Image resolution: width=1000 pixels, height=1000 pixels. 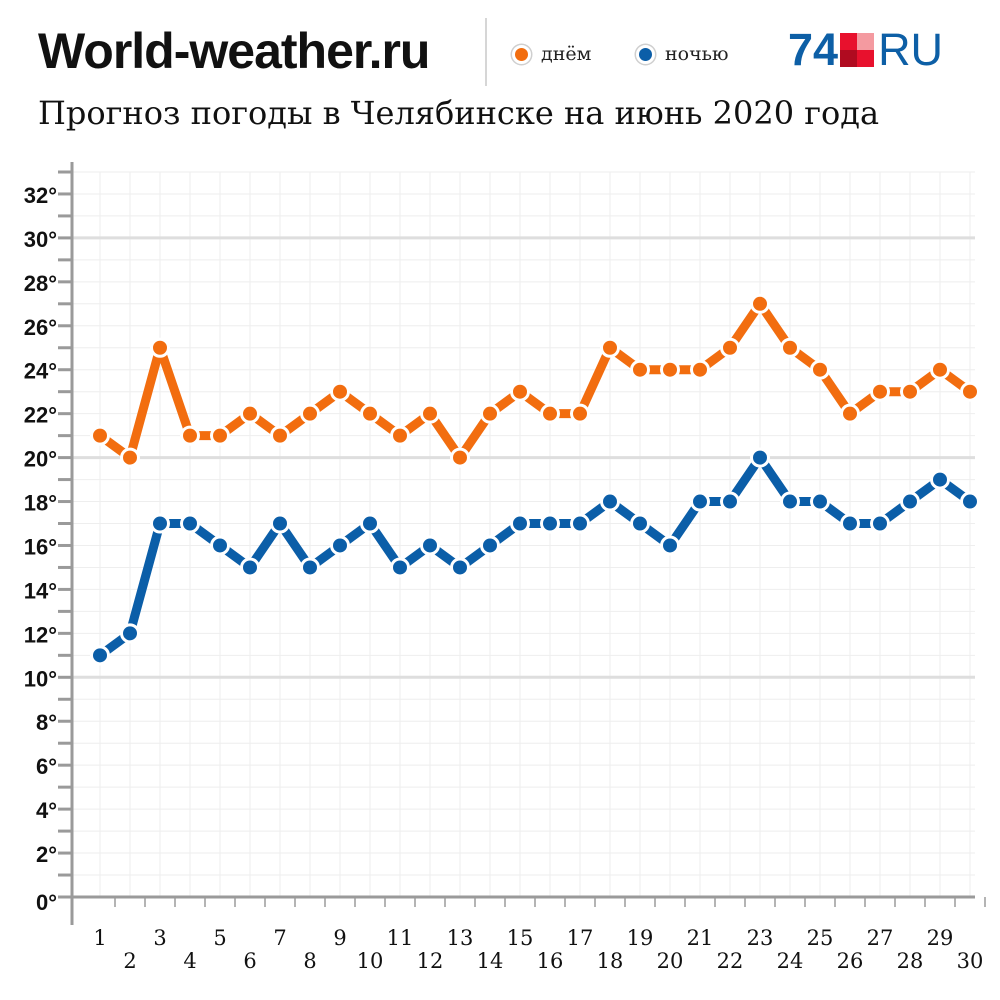 I want to click on legend-night-label: ночью, so click(x=697, y=54).